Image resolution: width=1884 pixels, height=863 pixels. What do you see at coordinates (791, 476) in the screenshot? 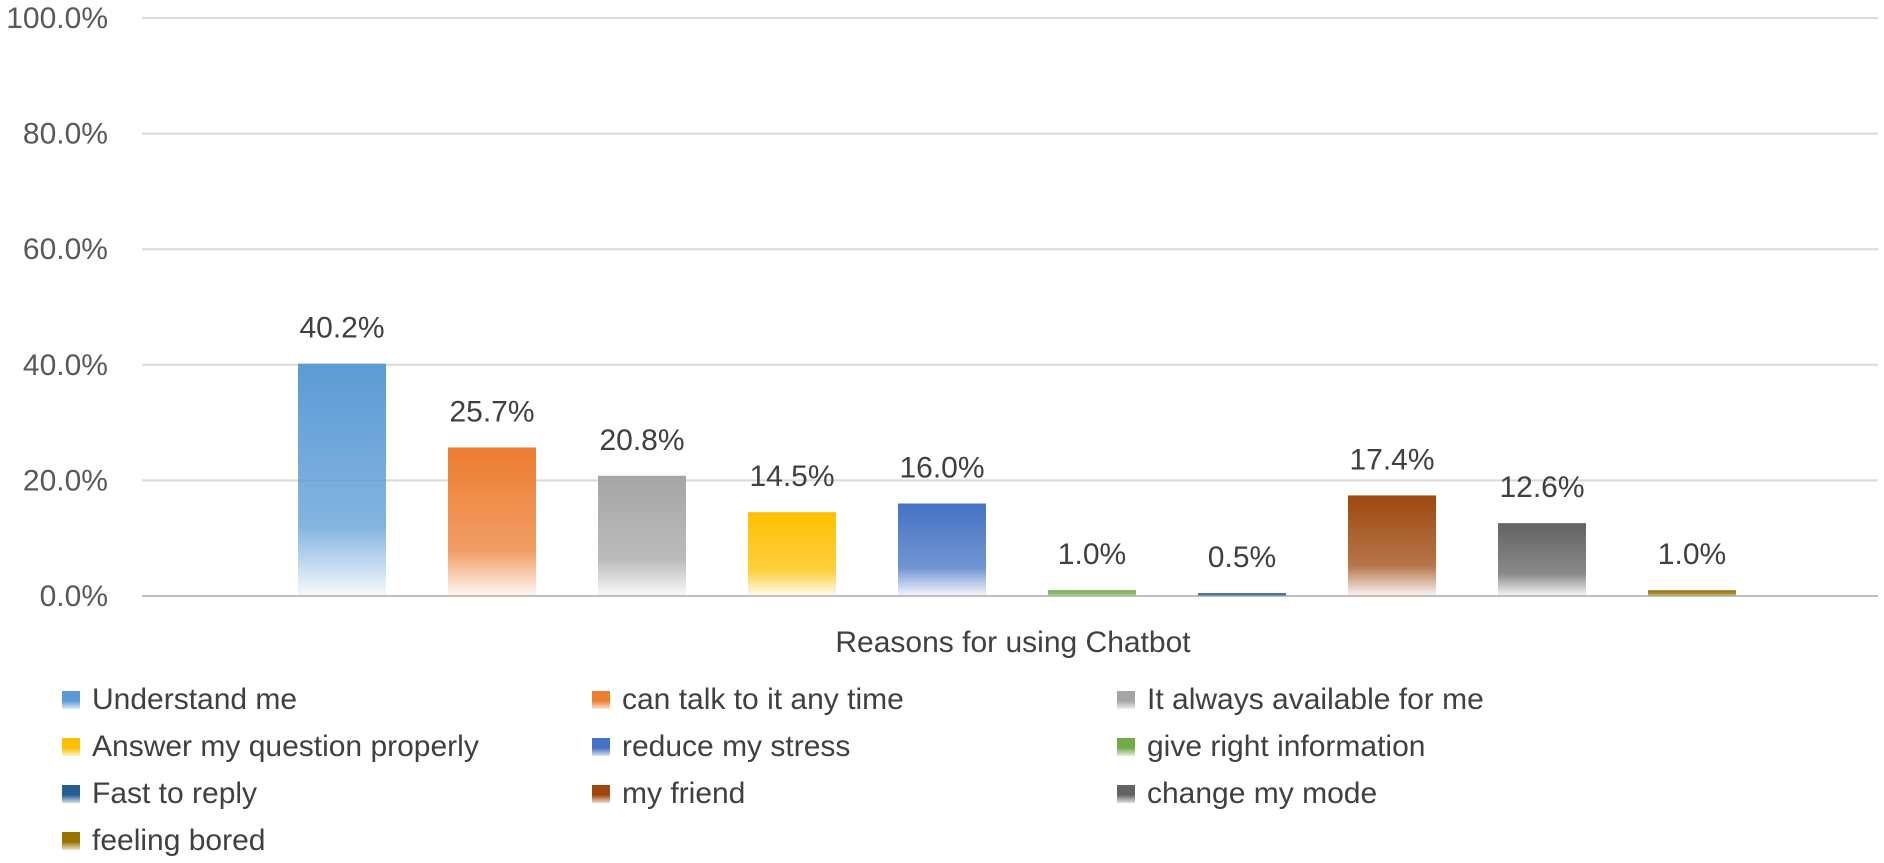
I see `data-label: 14.5%` at bounding box center [791, 476].